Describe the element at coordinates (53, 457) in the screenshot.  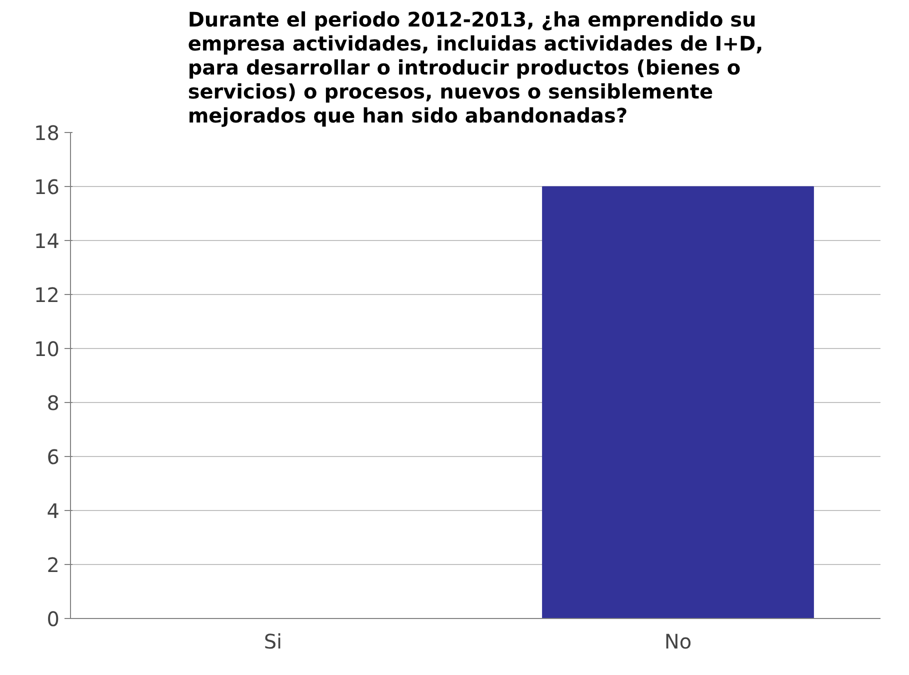
I see `y-tick-label: 6` at that location.